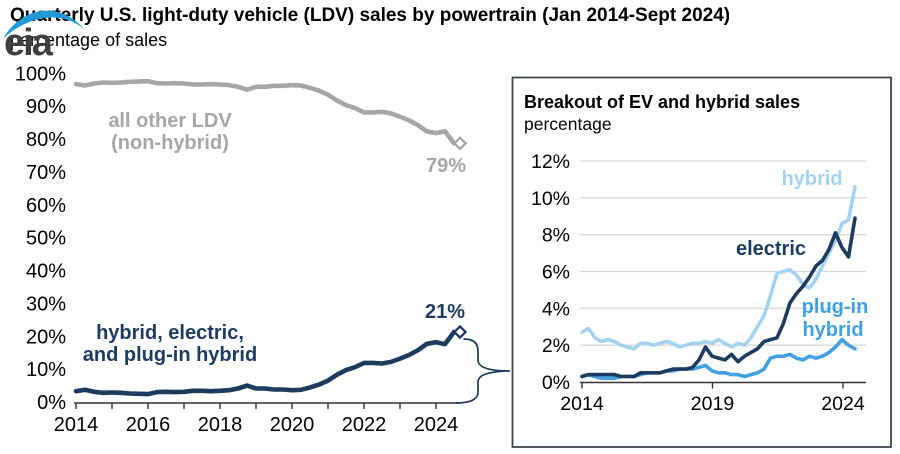  What do you see at coordinates (718, 297) in the screenshot?
I see `series-line-electric` at bounding box center [718, 297].